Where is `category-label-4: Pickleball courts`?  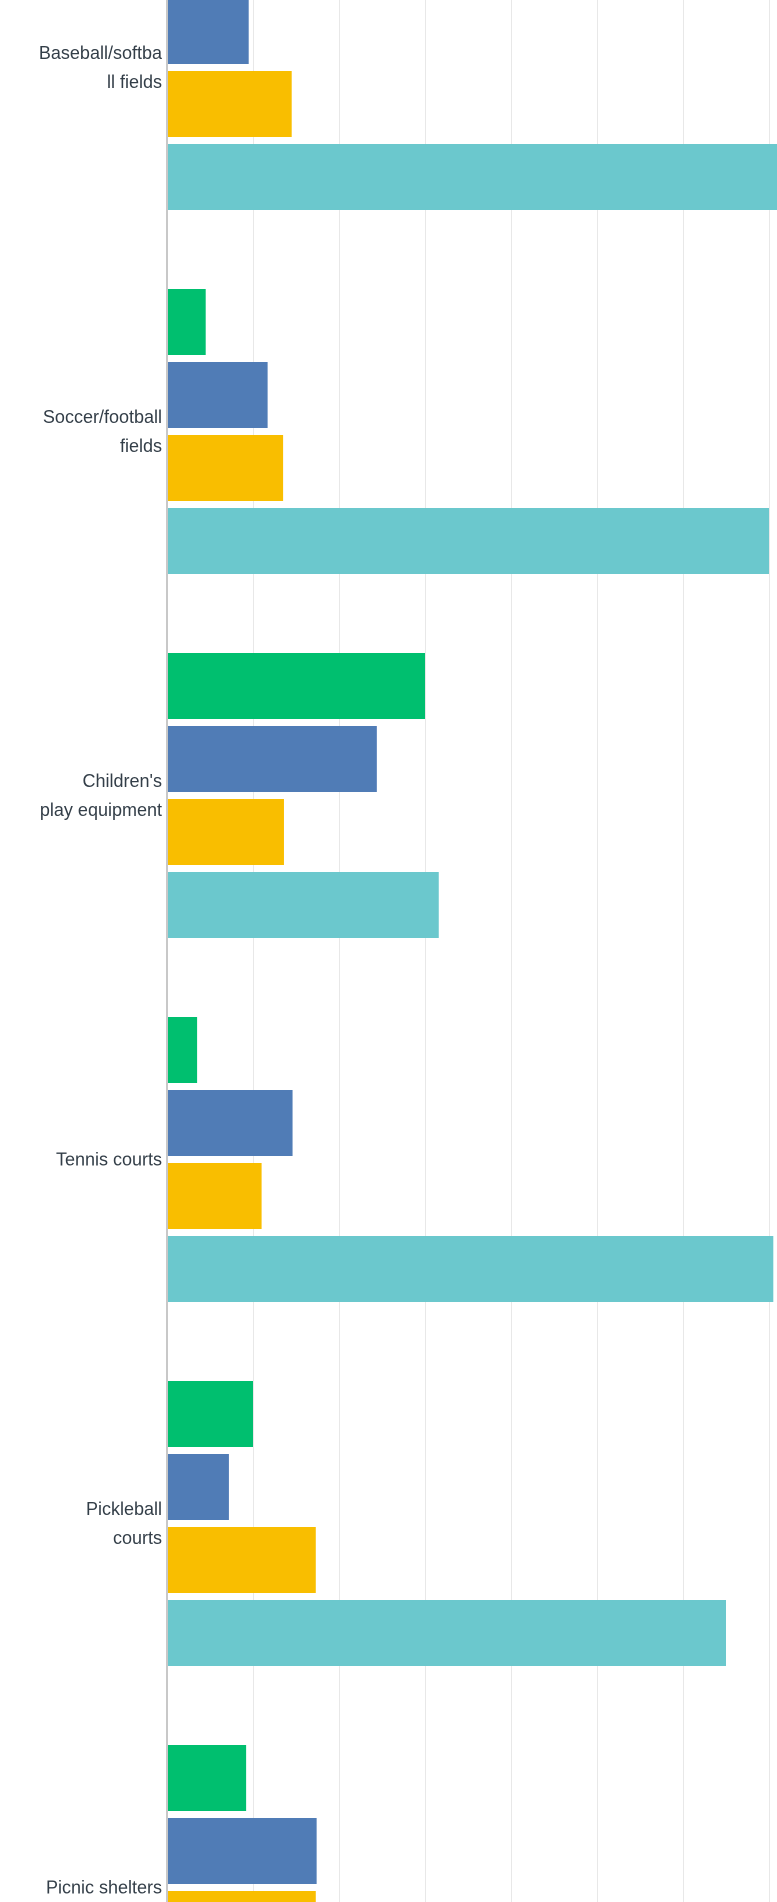
category-label-4: Pickleball courts is located at coordinates (124, 1523).